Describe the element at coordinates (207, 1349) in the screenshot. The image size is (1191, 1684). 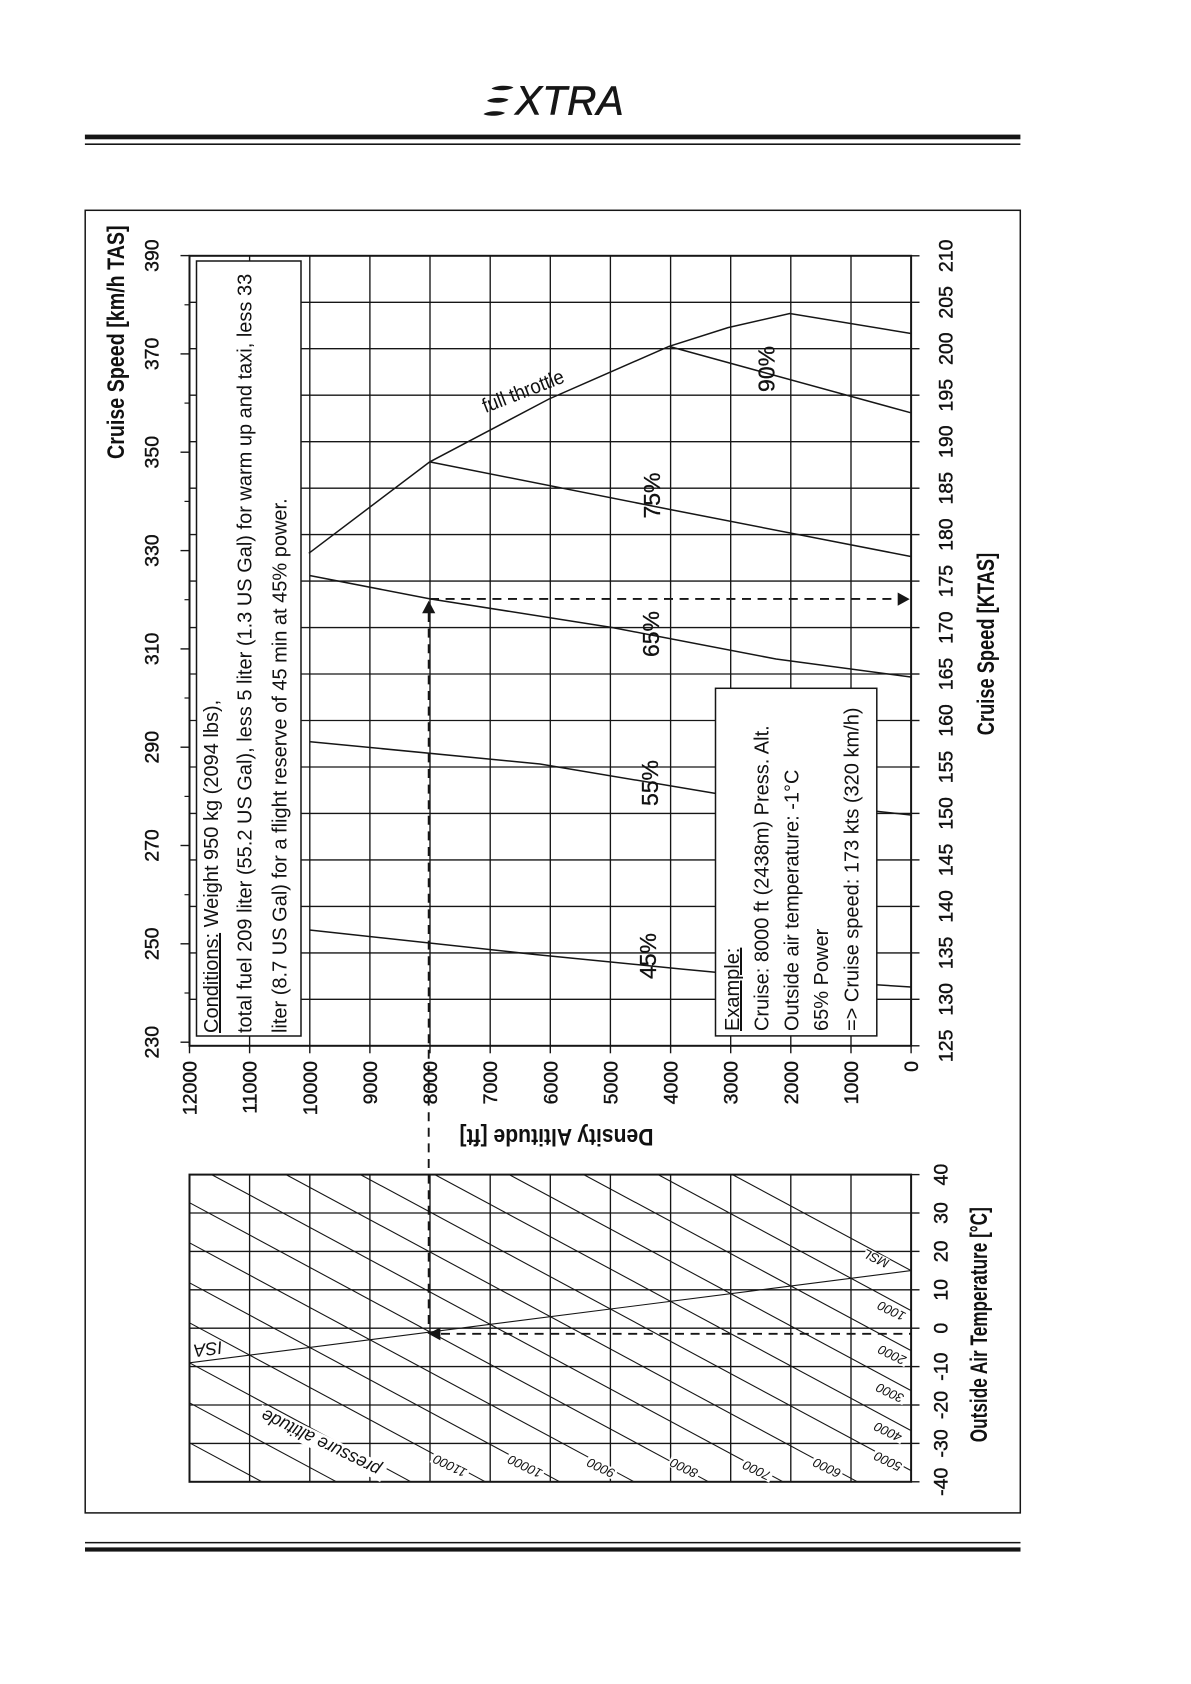
I see `svg-text: ISA` at that location.